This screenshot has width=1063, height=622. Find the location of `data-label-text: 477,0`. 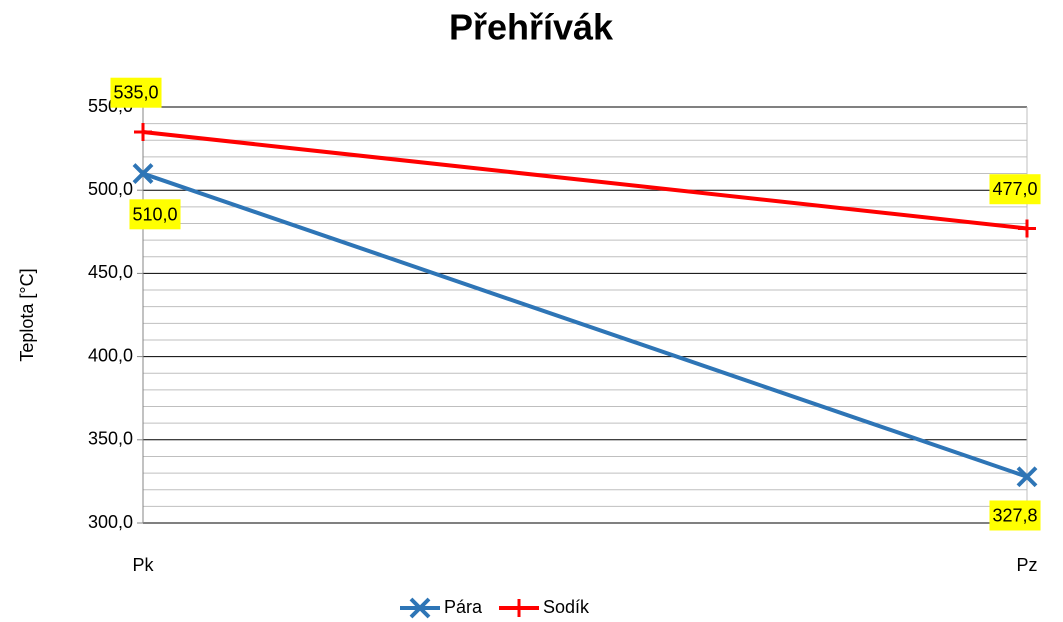

data-label-text: 477,0 is located at coordinates (1014, 189).